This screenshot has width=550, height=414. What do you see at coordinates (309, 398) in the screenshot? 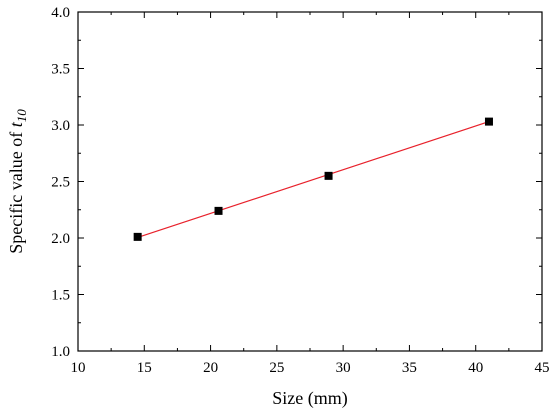
I see `x-axis-title: Size (mm)` at bounding box center [309, 398].